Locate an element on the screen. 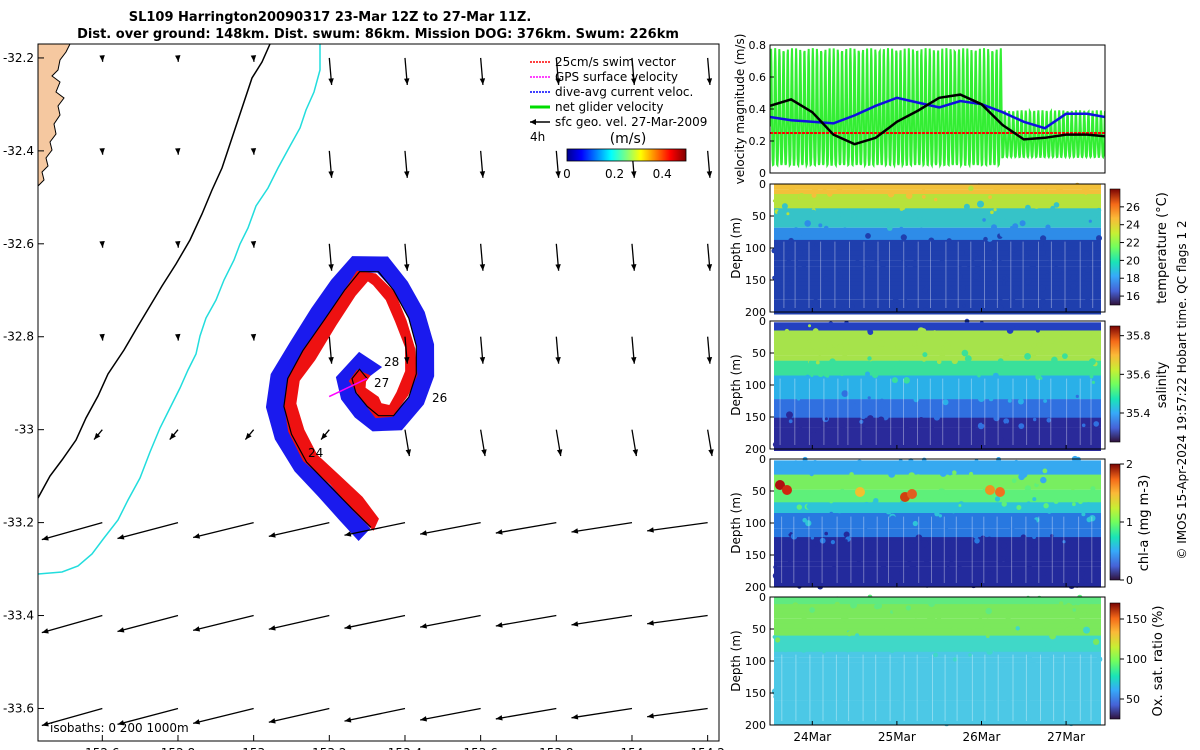  isobaths-label: isobaths: 0 200 1000m is located at coordinates (119, 728).